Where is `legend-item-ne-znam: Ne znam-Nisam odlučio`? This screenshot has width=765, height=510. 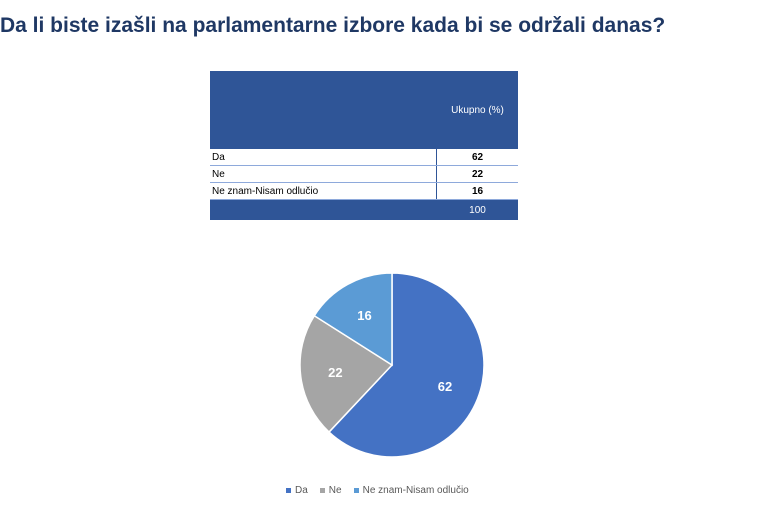 legend-item-ne-znam: Ne znam-Nisam odlučio is located at coordinates (411, 490).